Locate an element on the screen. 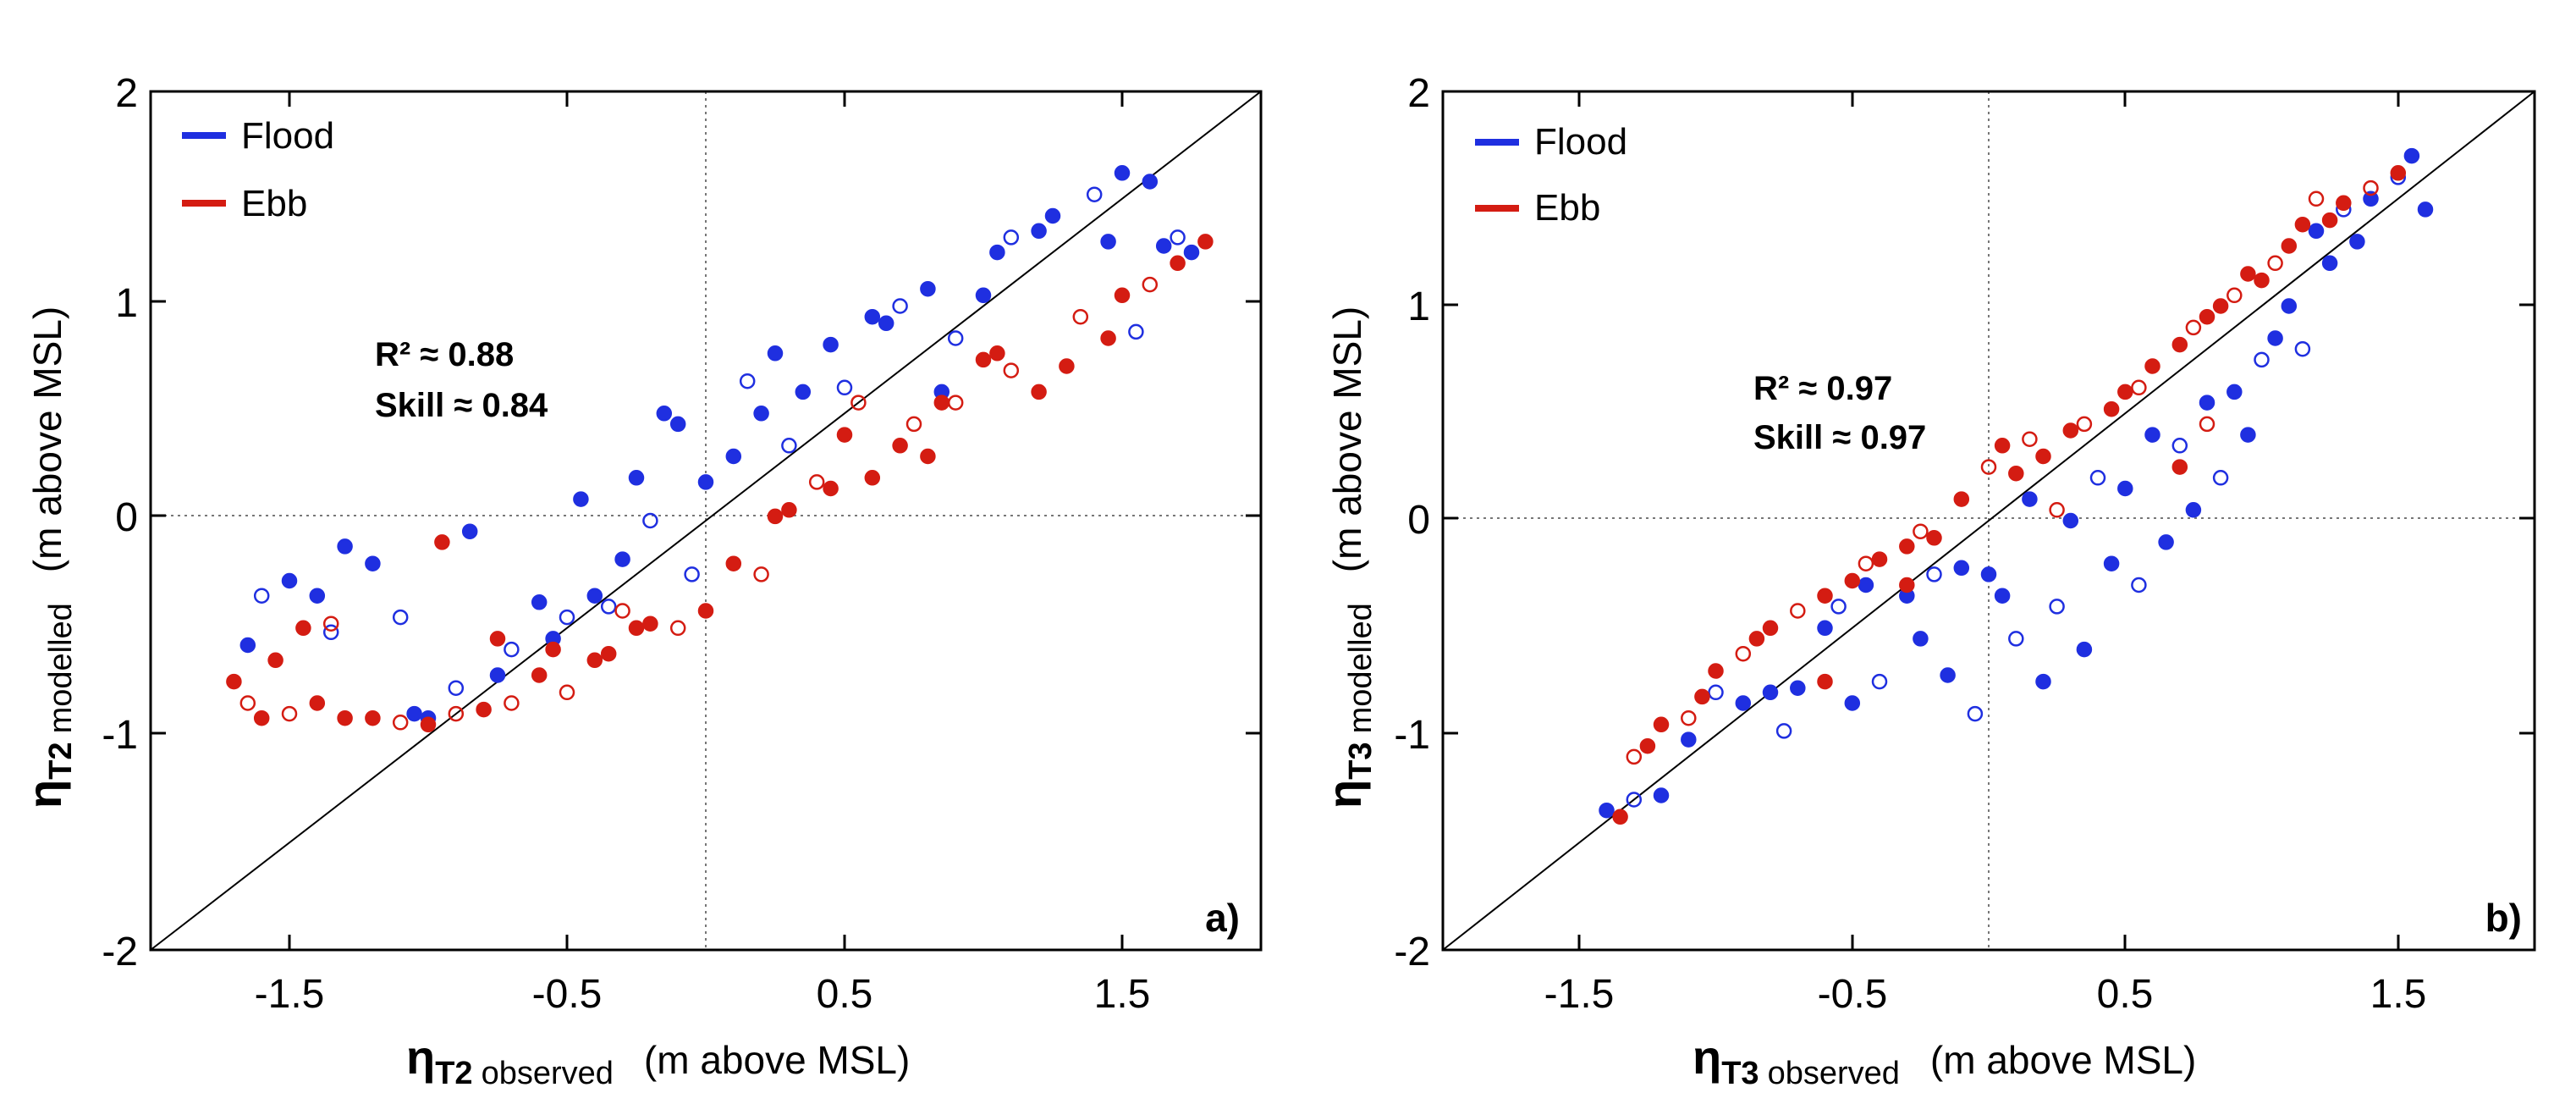  y-axis-label: ηT3 modelled (m above MSL) is located at coordinates (1348, 557).